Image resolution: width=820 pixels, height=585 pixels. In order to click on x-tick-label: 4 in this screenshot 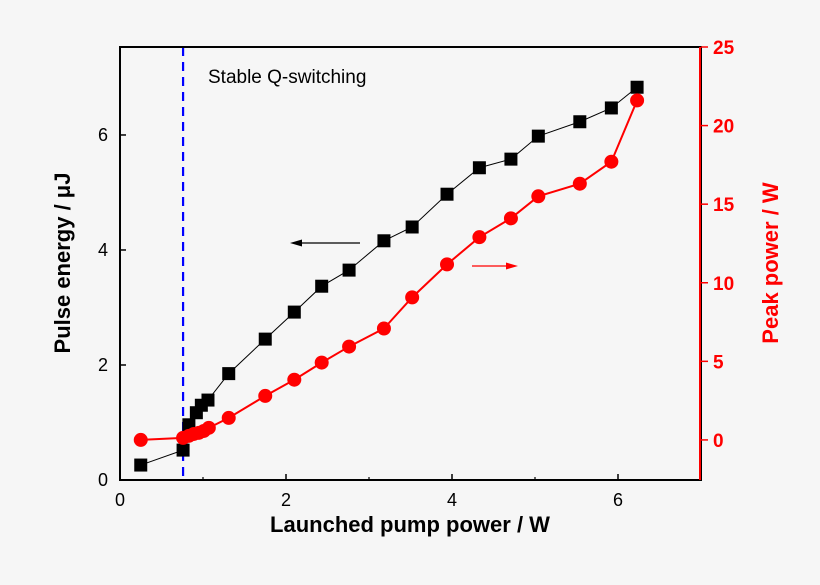, I will do `click(452, 500)`.